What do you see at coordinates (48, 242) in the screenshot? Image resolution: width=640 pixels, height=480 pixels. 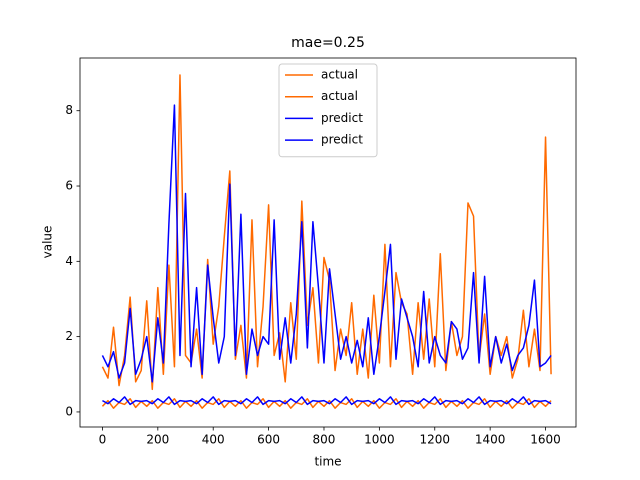 I see `y-axis-label: value` at bounding box center [48, 242].